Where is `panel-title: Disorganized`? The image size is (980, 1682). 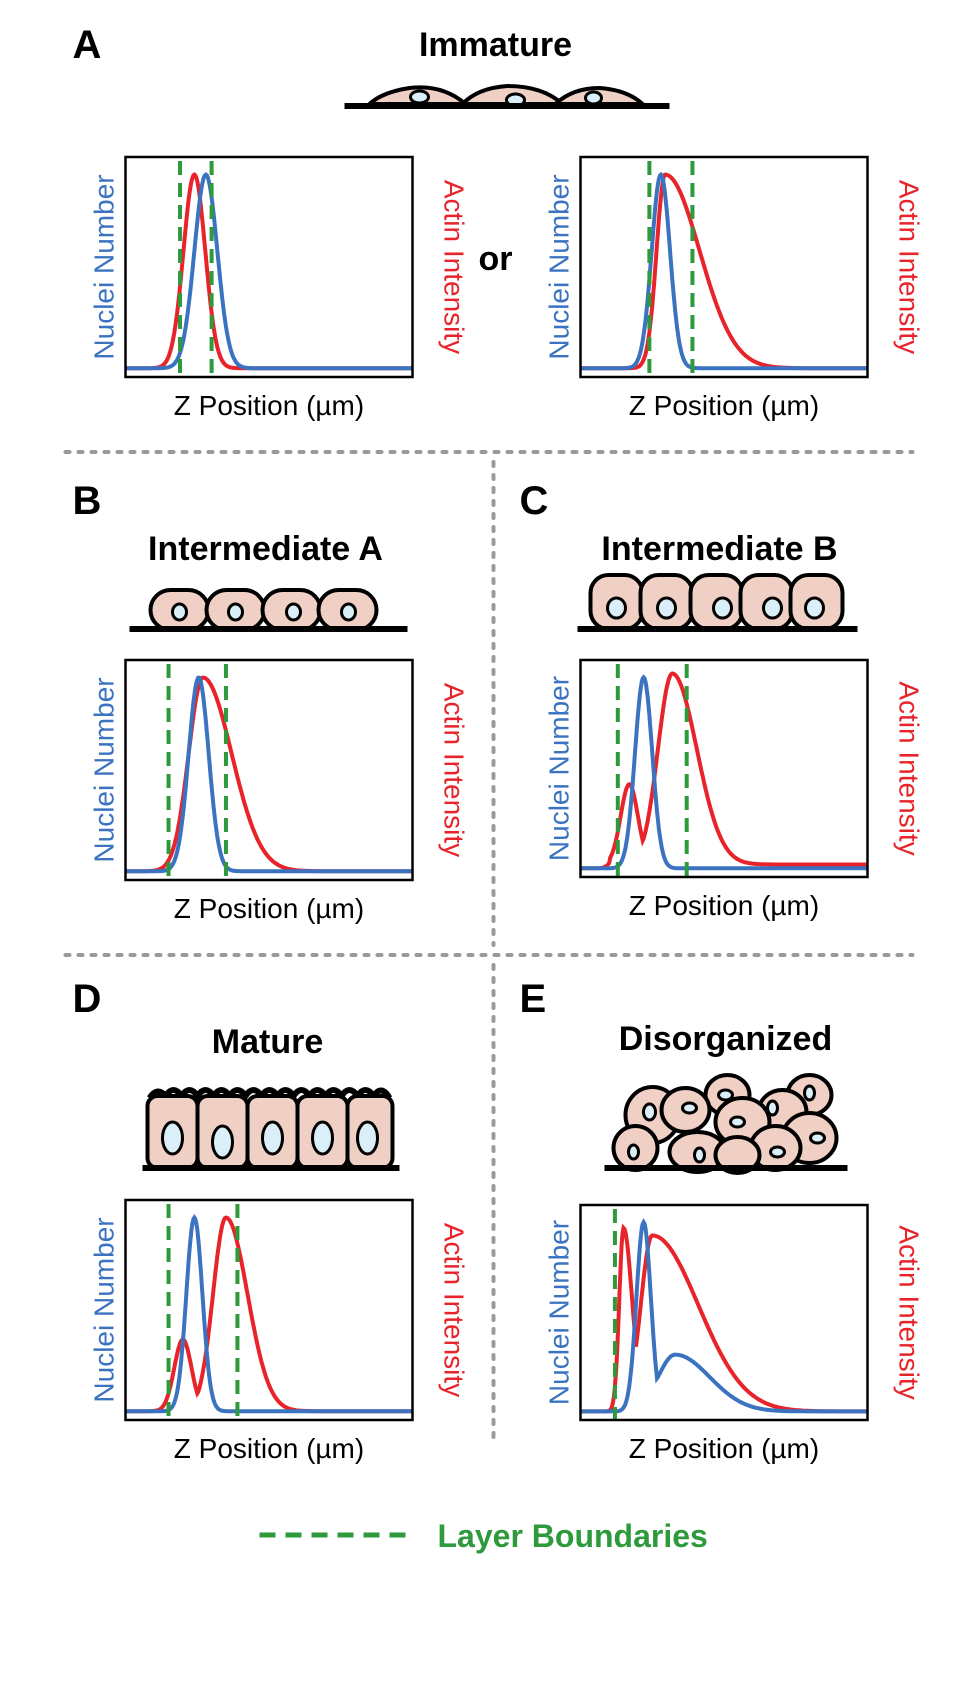 panel-title: Disorganized is located at coordinates (725, 1039).